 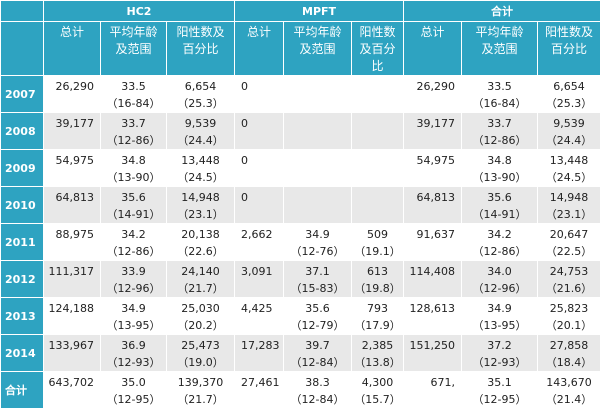 What do you see at coordinates (139, 11) in the screenshot?
I see `group-header-hc2: HC2` at bounding box center [139, 11].